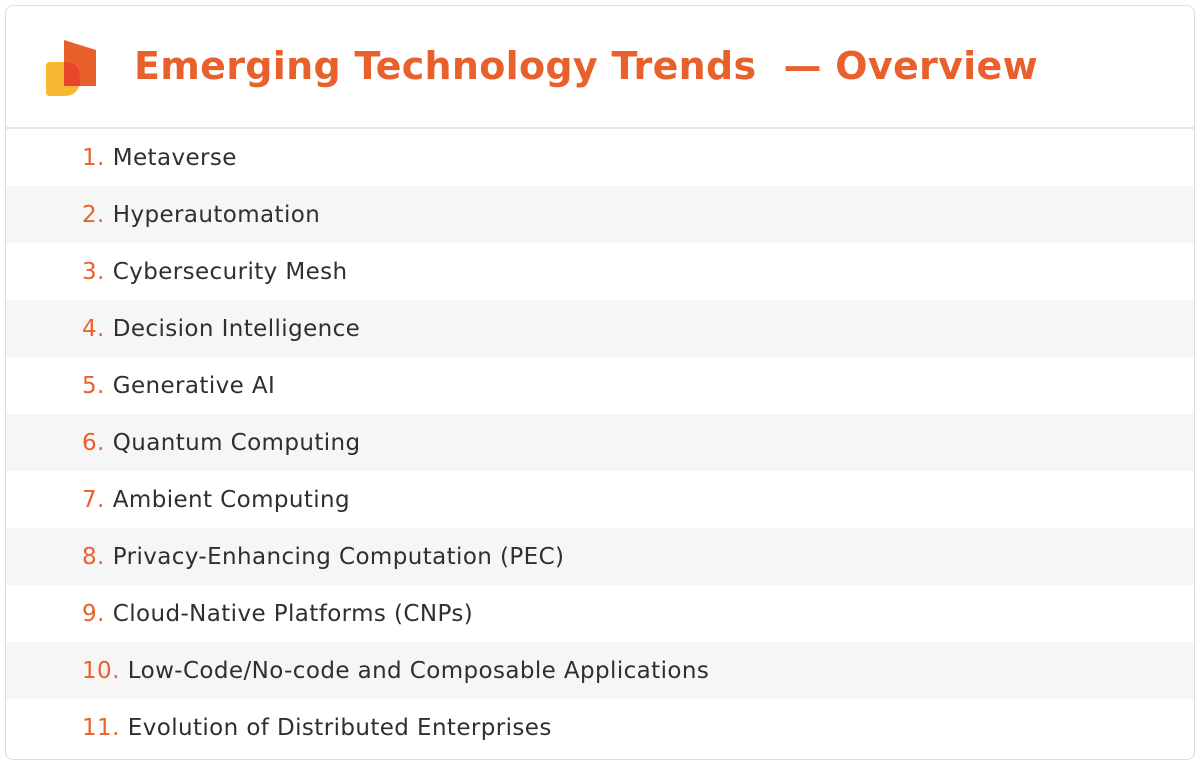 This screenshot has width=1200, height=779. What do you see at coordinates (194, 385) in the screenshot?
I see `item-label: Generative AI` at bounding box center [194, 385].